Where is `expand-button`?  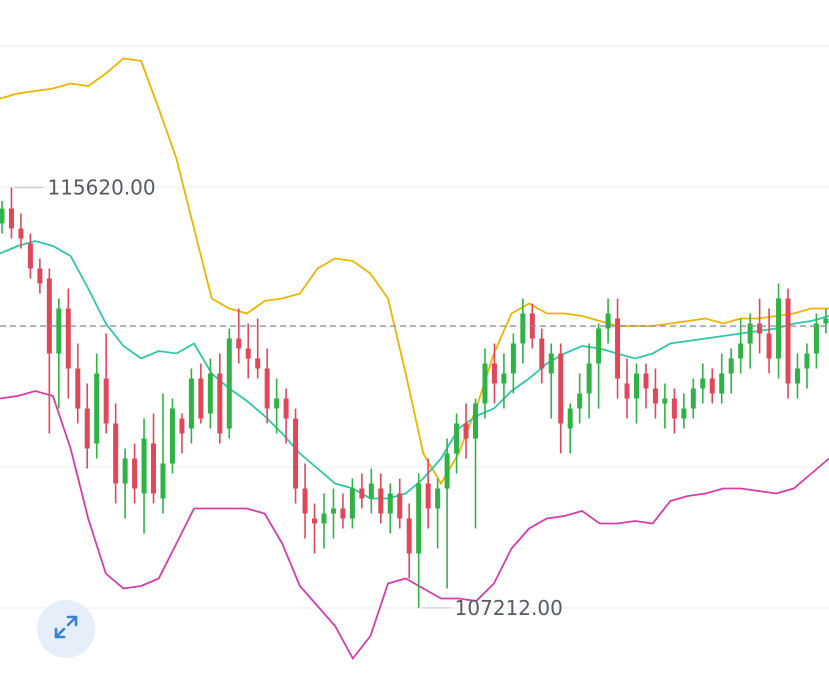 expand-button is located at coordinates (66, 629).